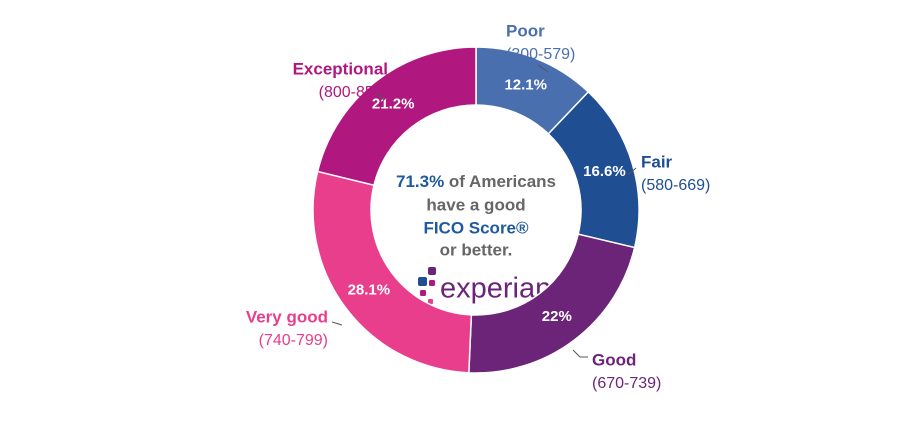  What do you see at coordinates (353, 92) in the screenshot?
I see `range-label: (800-850)` at bounding box center [353, 92].